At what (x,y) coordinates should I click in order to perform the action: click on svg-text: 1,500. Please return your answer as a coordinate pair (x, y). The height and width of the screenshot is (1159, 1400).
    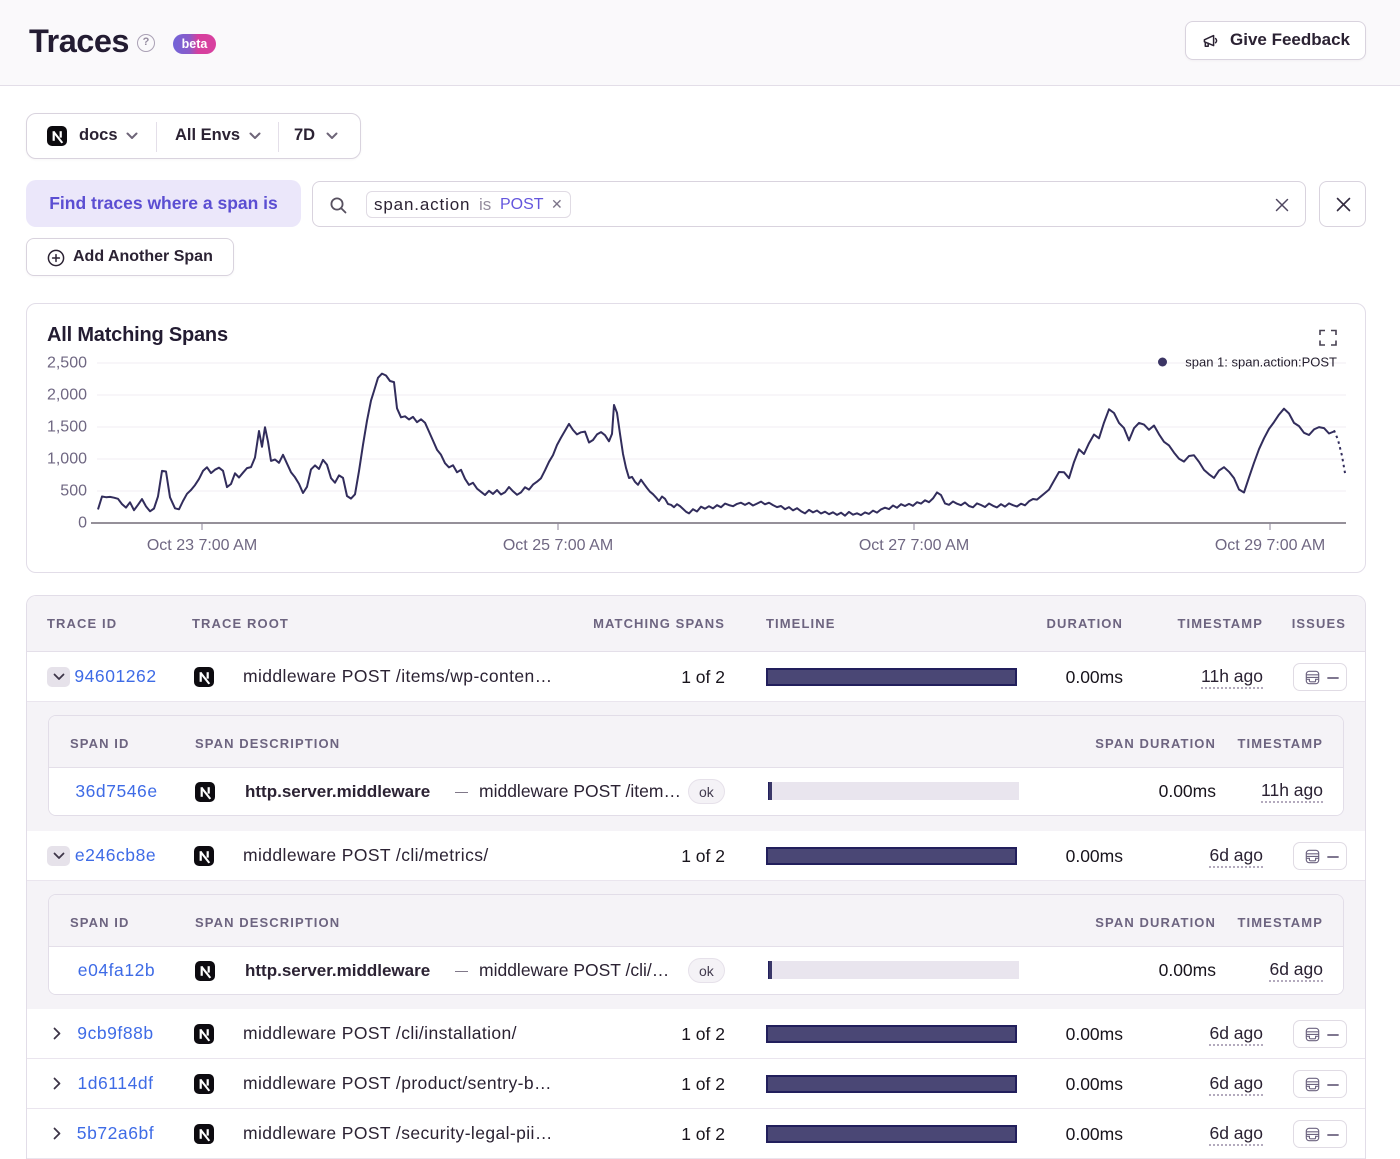
    Looking at the image, I should click on (67, 427).